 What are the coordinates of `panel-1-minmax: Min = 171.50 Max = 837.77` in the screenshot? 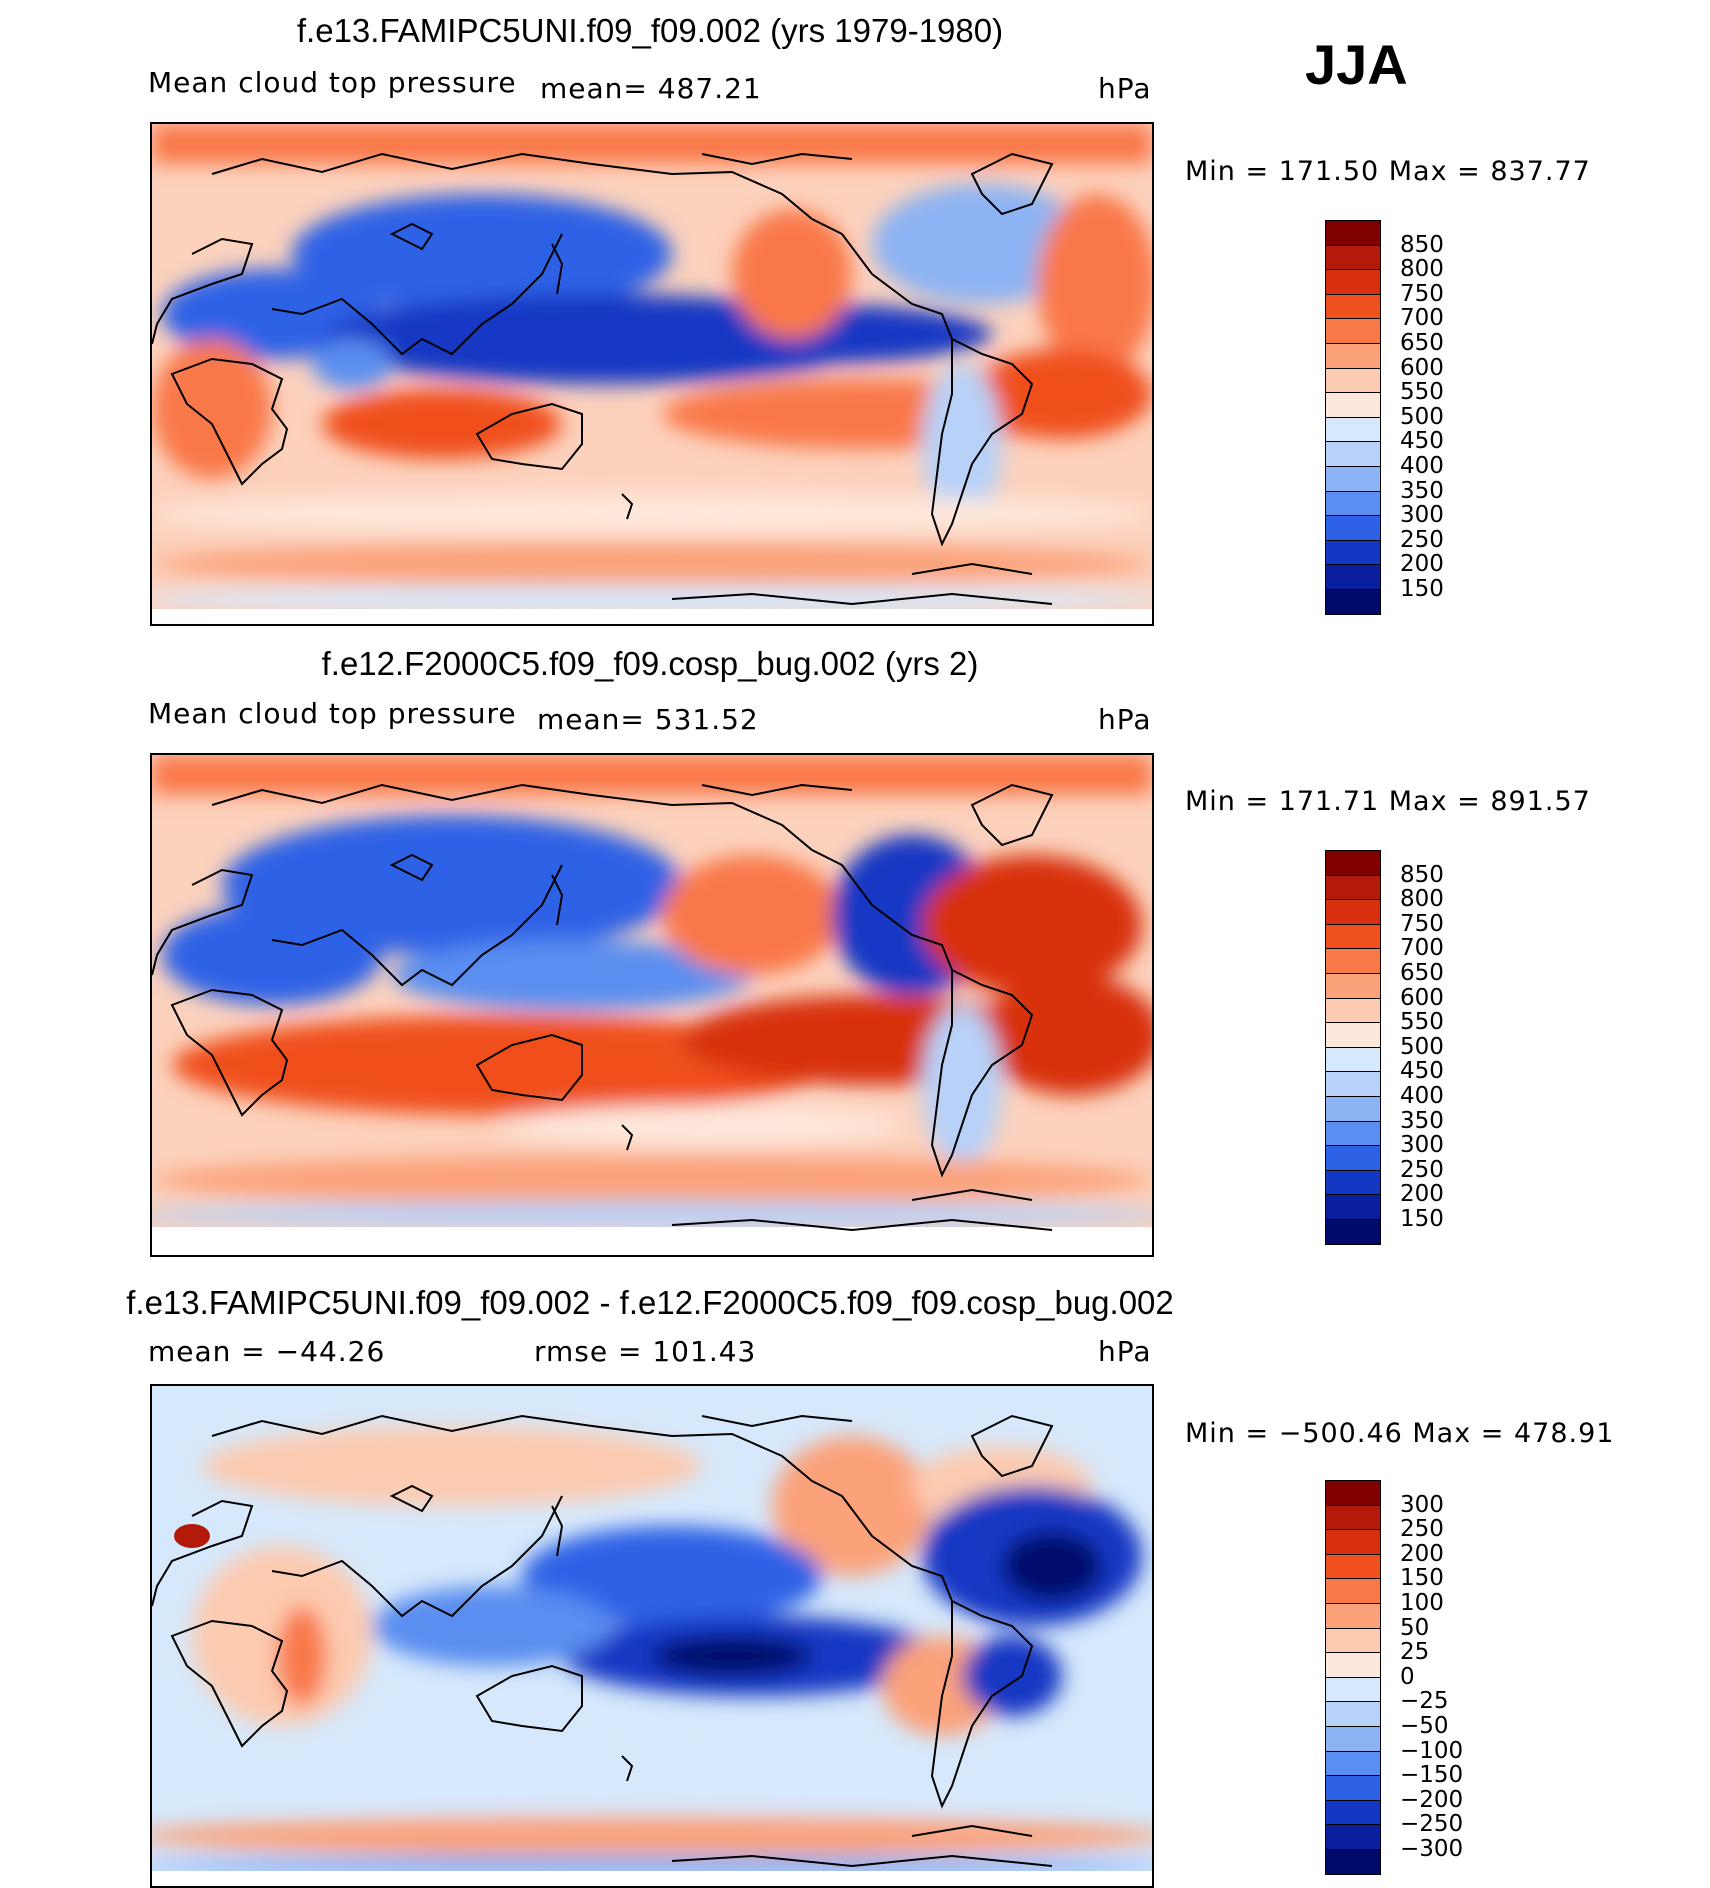 It's located at (1388, 171).